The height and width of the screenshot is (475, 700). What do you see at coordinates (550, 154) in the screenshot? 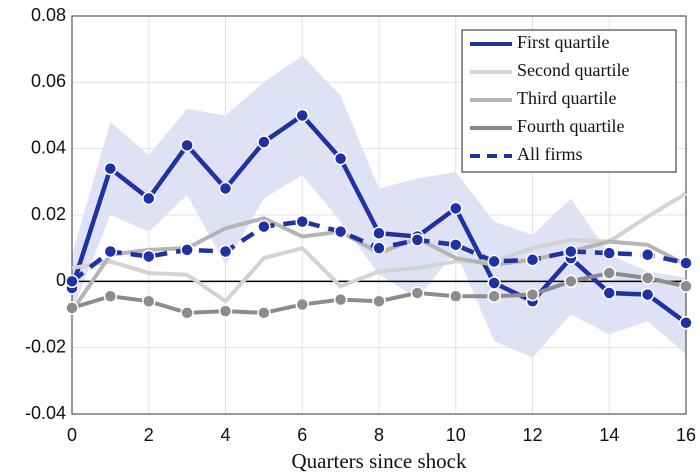
I see `legend-label: All firms` at bounding box center [550, 154].